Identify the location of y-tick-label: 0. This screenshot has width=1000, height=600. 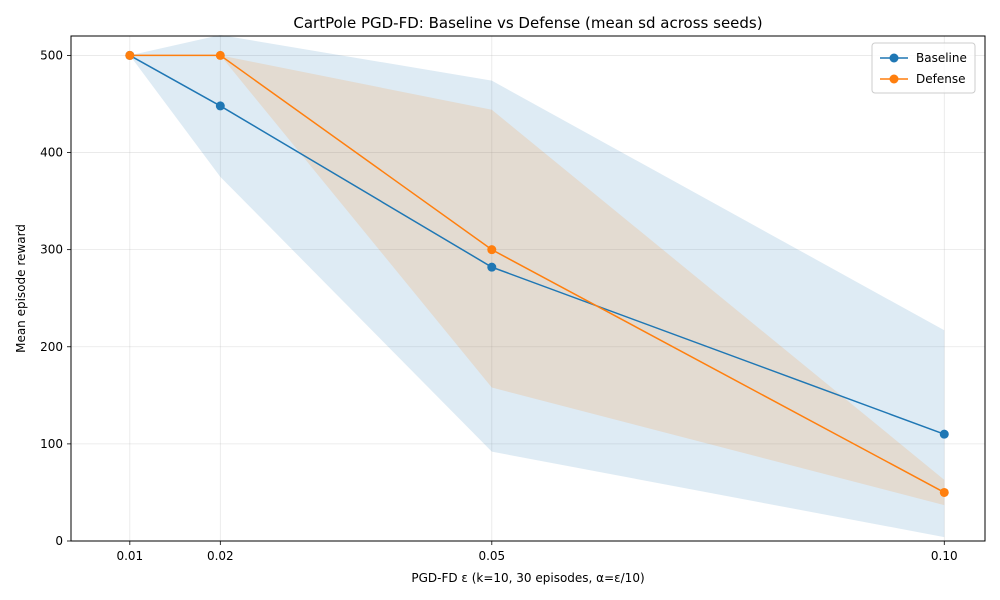
(59, 541).